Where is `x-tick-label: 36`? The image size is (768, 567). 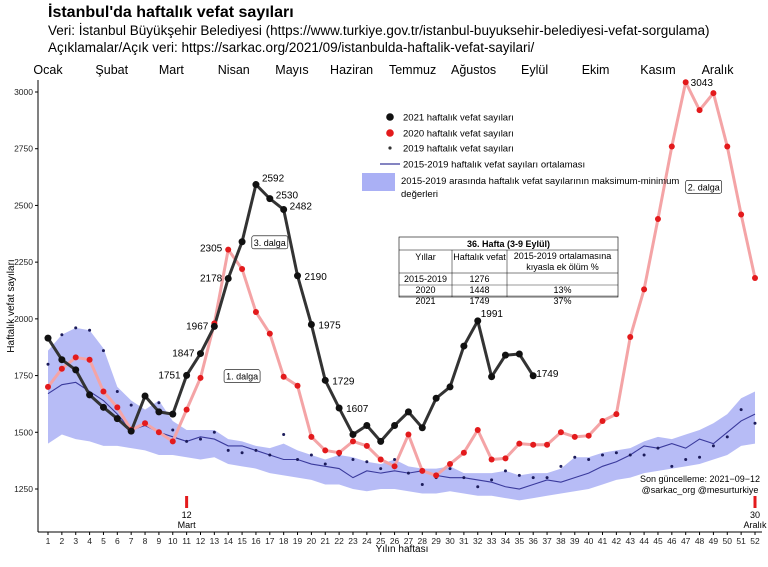
x-tick-label: 36 is located at coordinates (533, 541).